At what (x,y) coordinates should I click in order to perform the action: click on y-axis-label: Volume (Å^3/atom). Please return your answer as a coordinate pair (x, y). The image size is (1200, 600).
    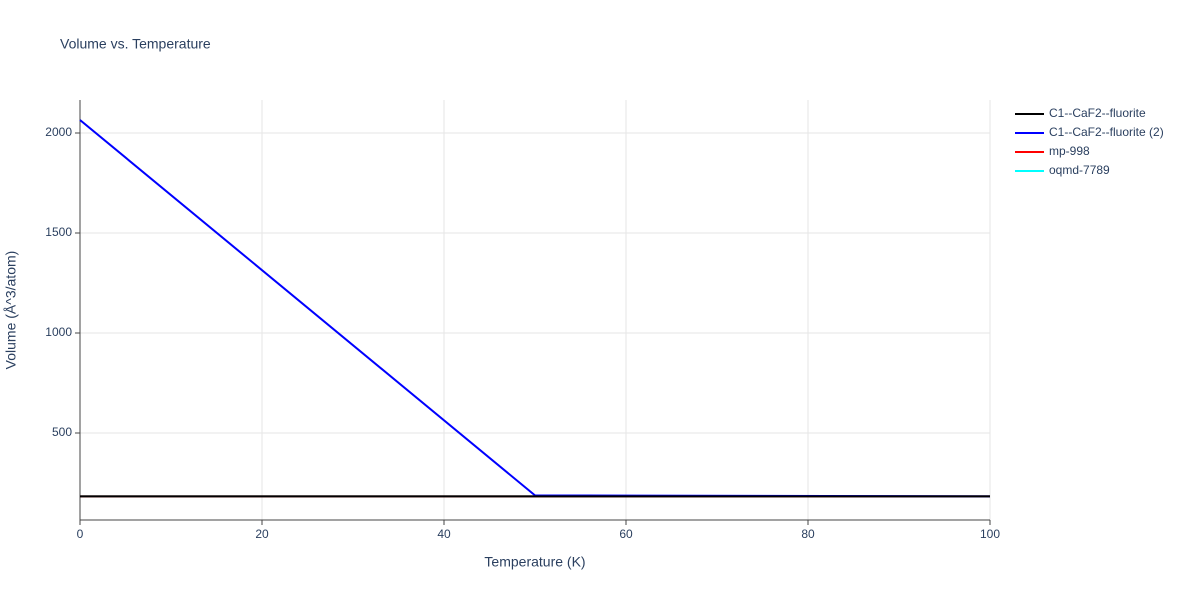
    Looking at the image, I should click on (11, 310).